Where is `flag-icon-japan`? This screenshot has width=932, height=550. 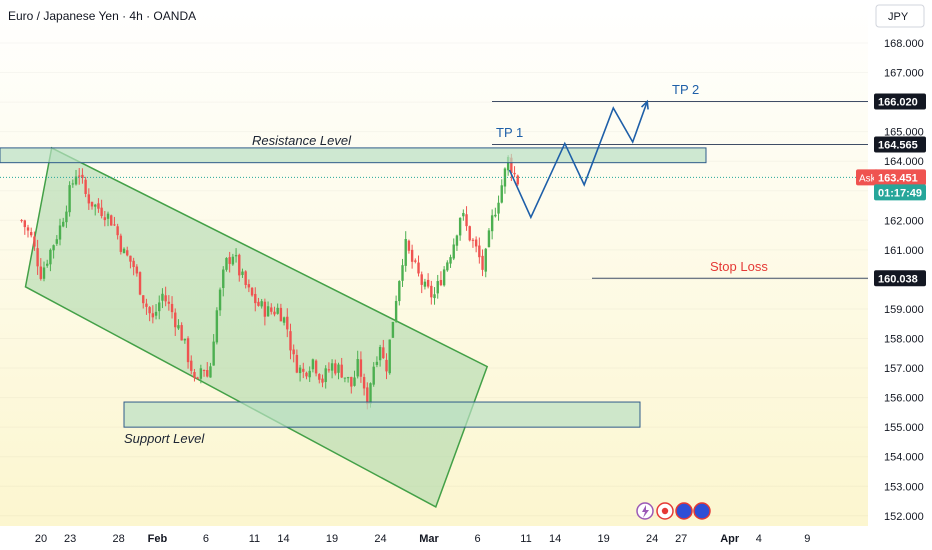
flag-icon-japan is located at coordinates (702, 511).